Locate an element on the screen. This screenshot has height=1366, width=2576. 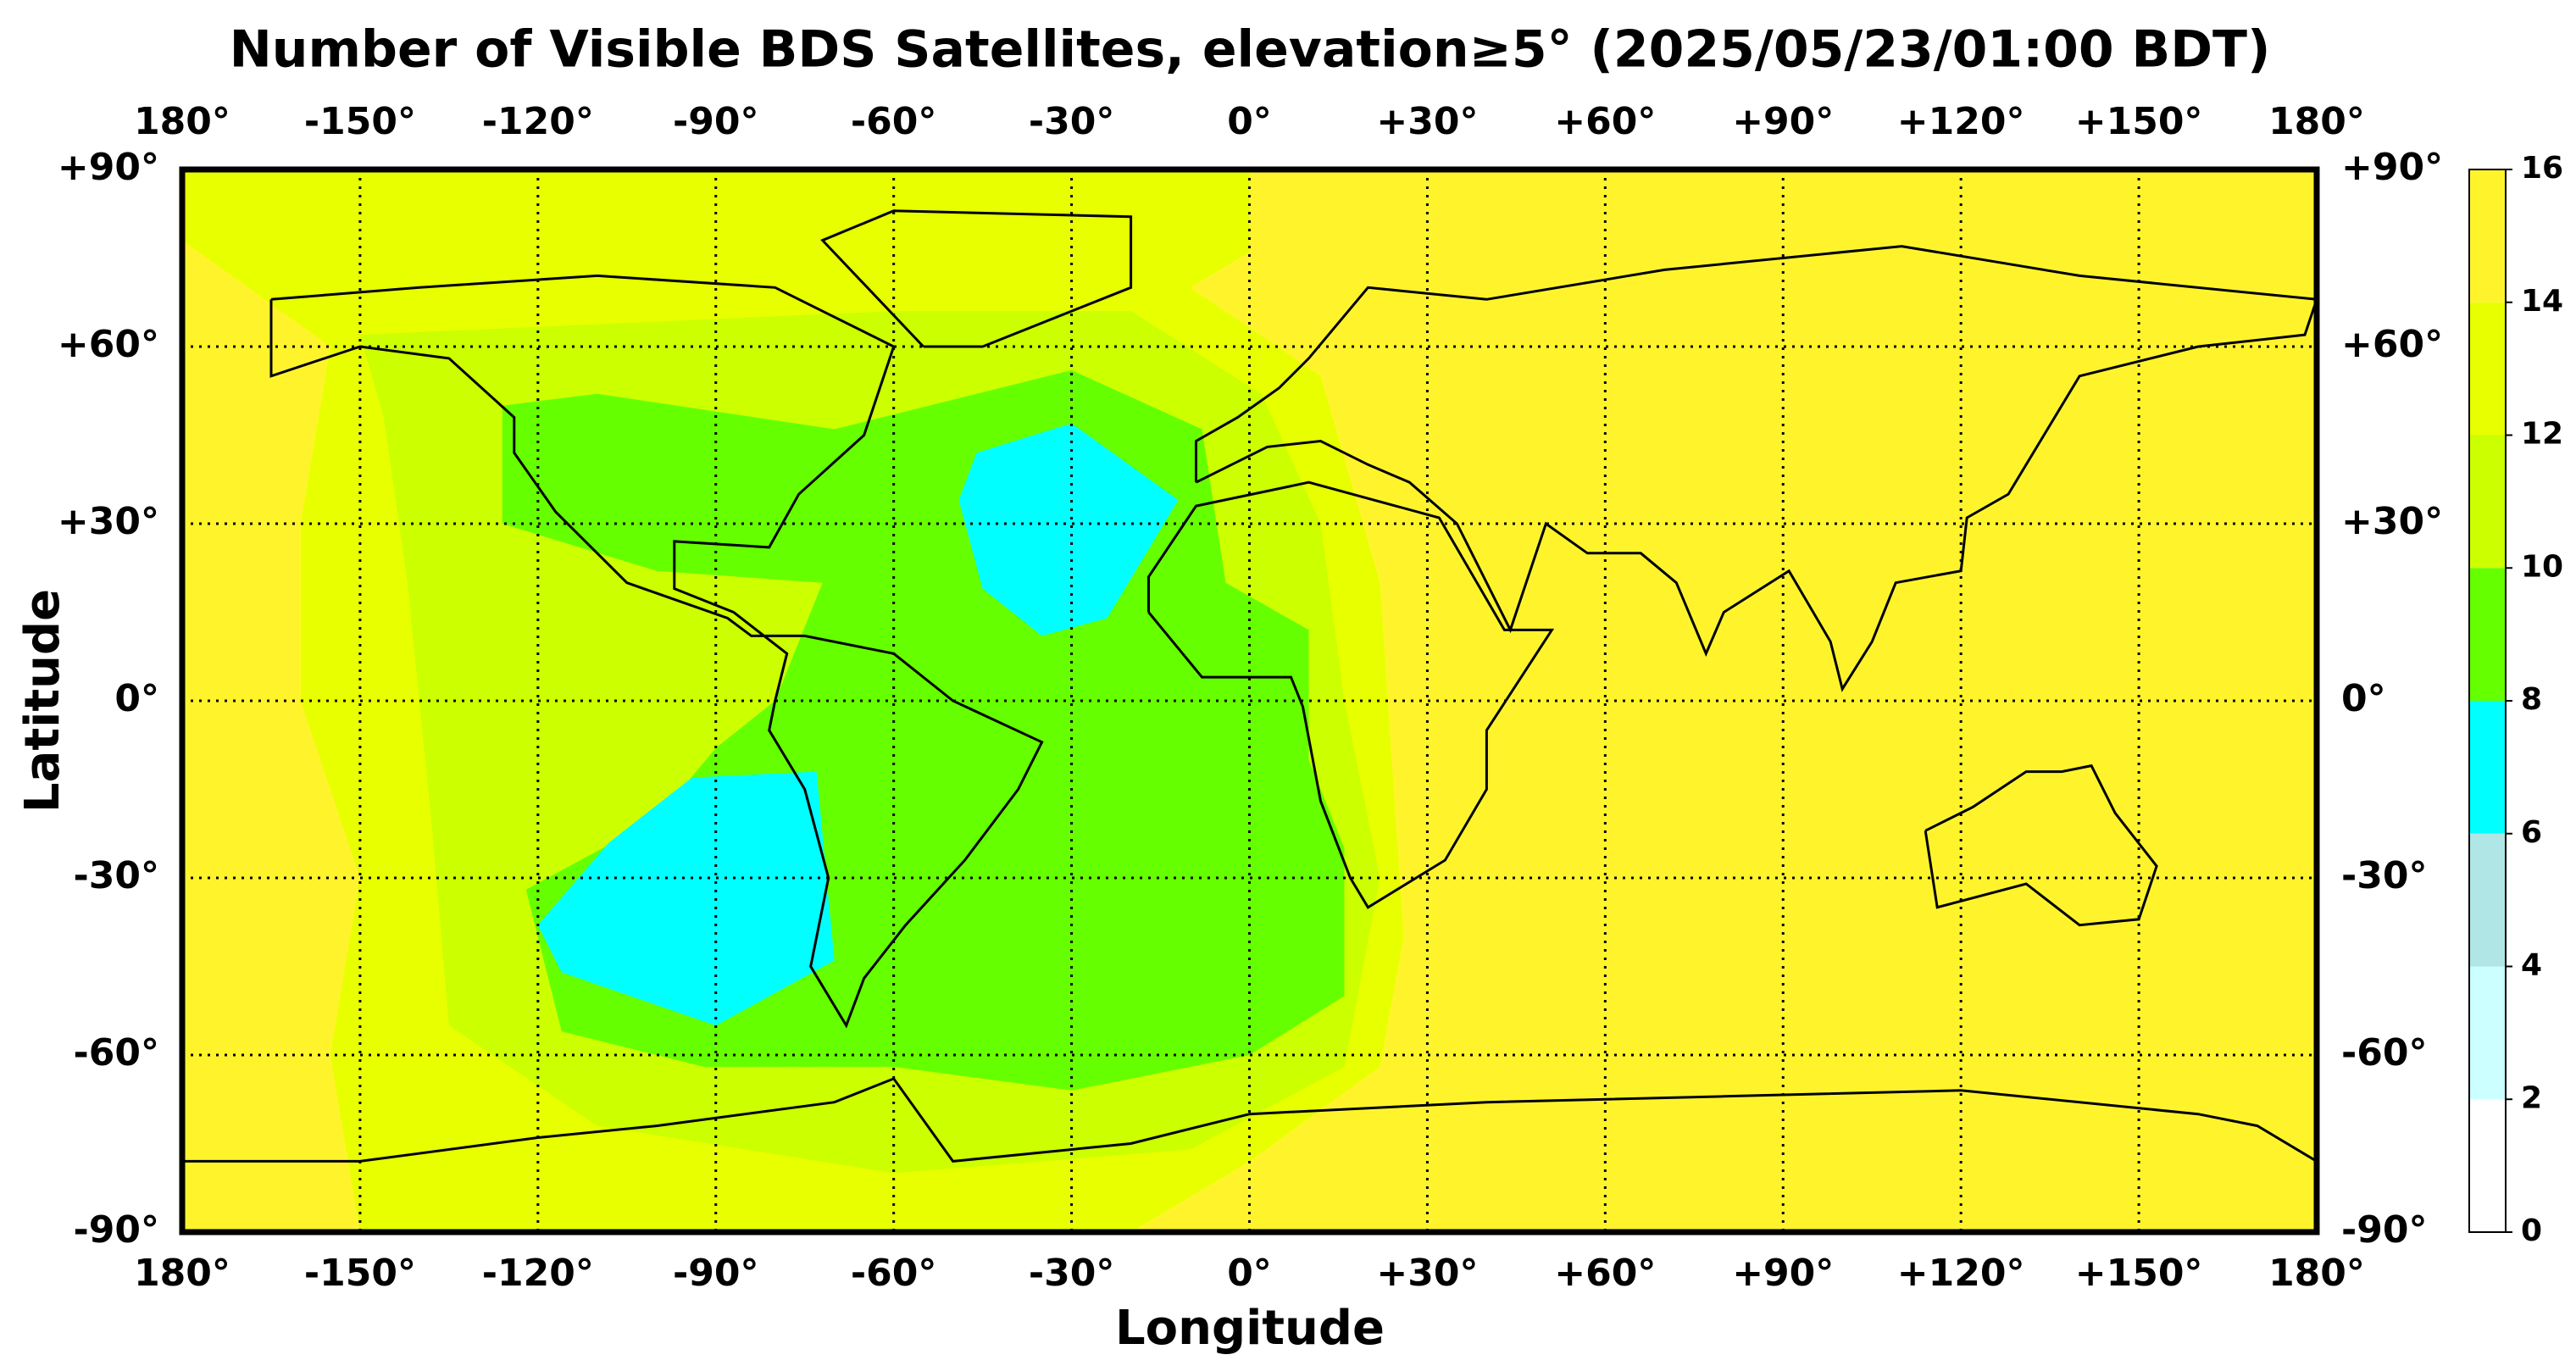
y-tick-label-right: 0° is located at coordinates (2363, 698).